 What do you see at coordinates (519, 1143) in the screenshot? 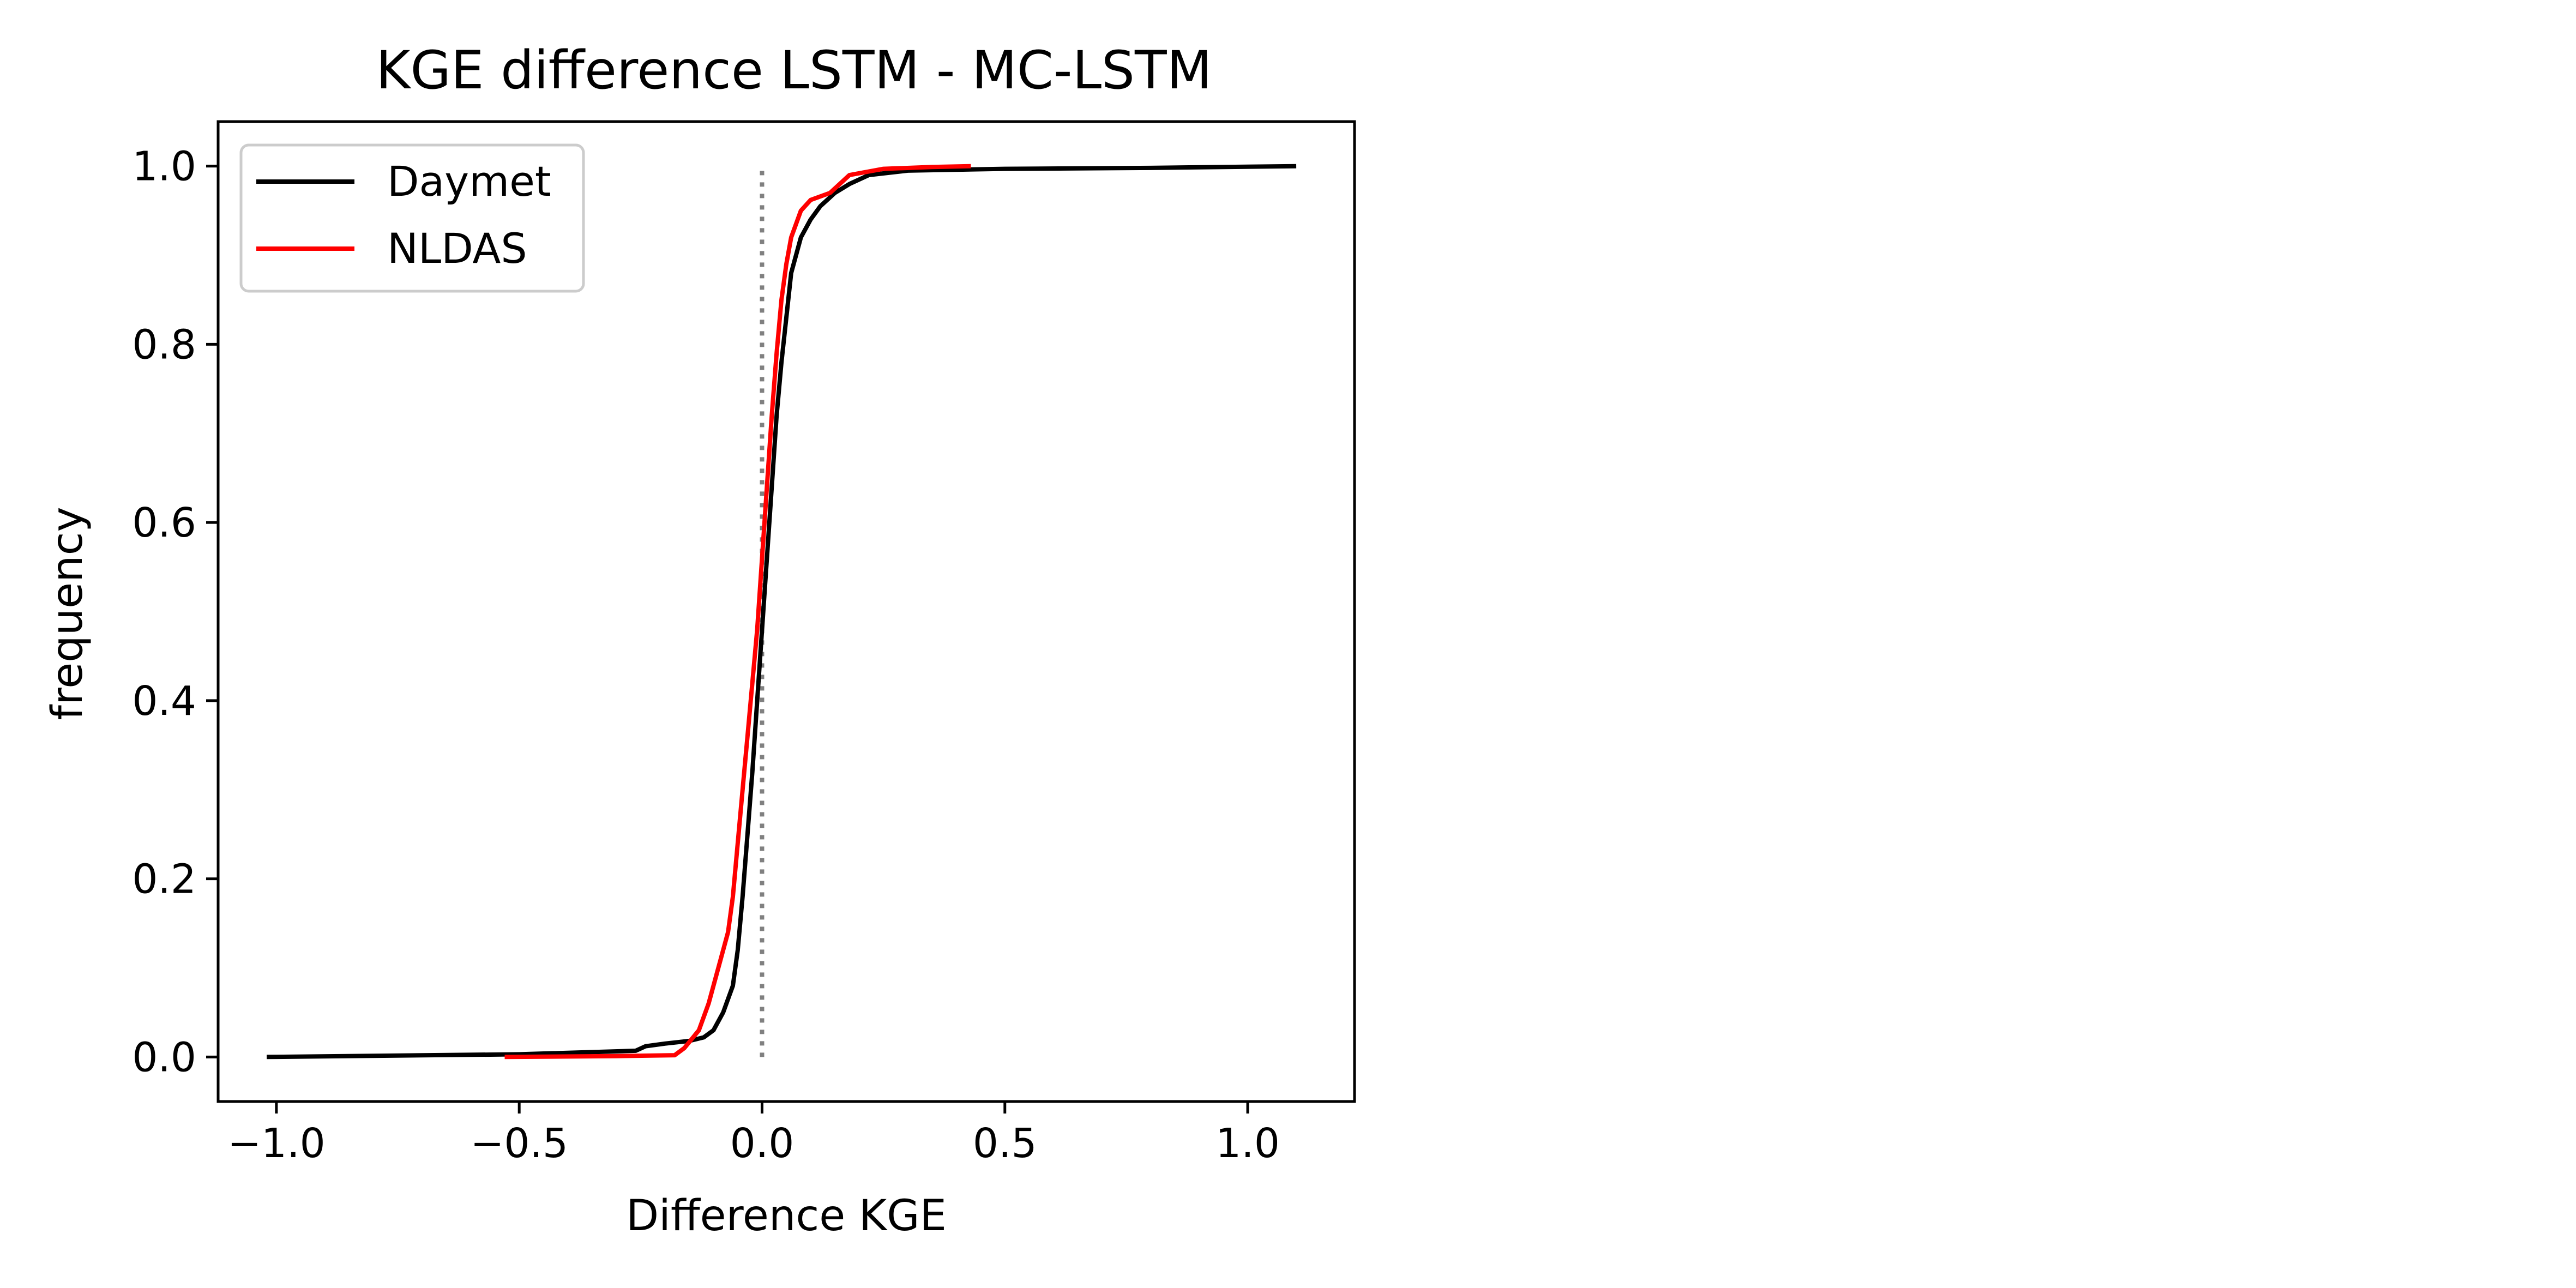
I see `x-tick-label: −0.5` at bounding box center [519, 1143].